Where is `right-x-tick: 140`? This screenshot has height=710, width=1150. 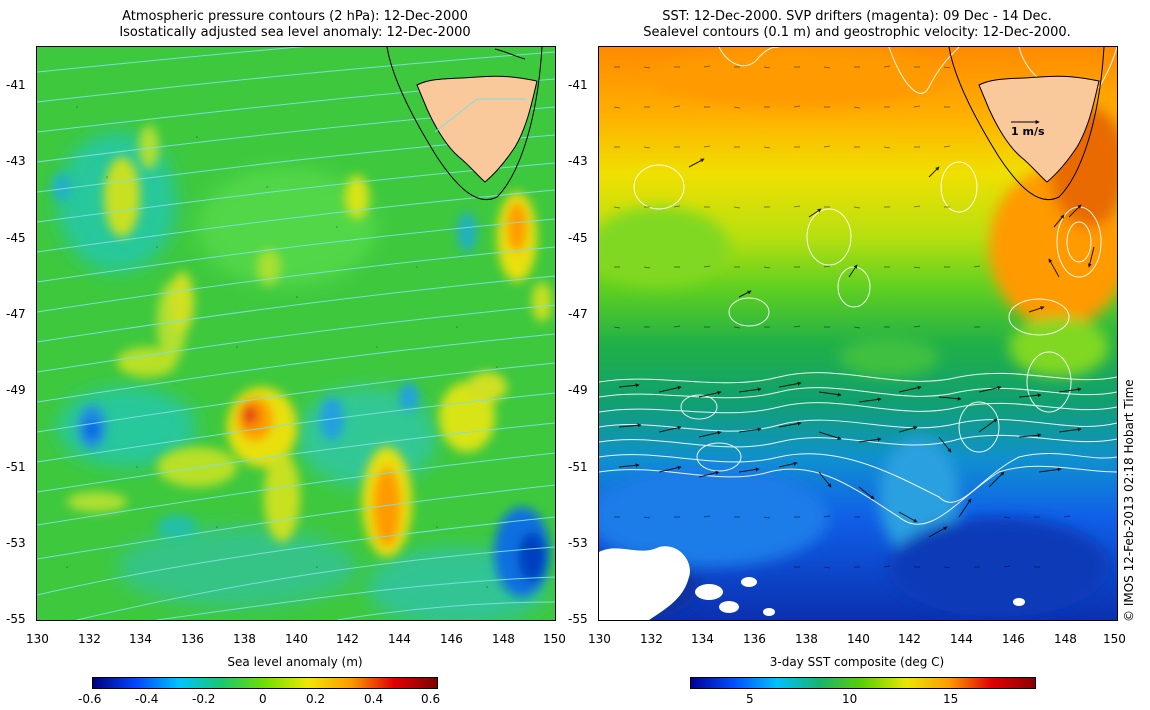
right-x-tick: 140 is located at coordinates (858, 639).